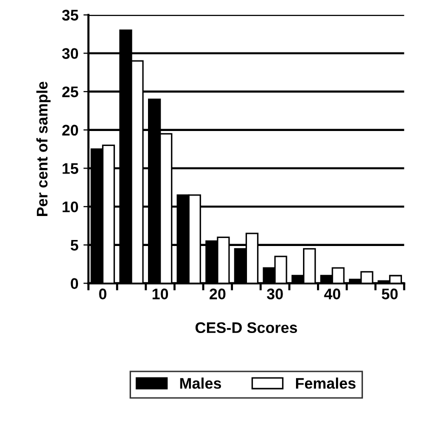 Image resolution: width=421 pixels, height=426 pixels. I want to click on y-tick-label: 10, so click(70, 206).